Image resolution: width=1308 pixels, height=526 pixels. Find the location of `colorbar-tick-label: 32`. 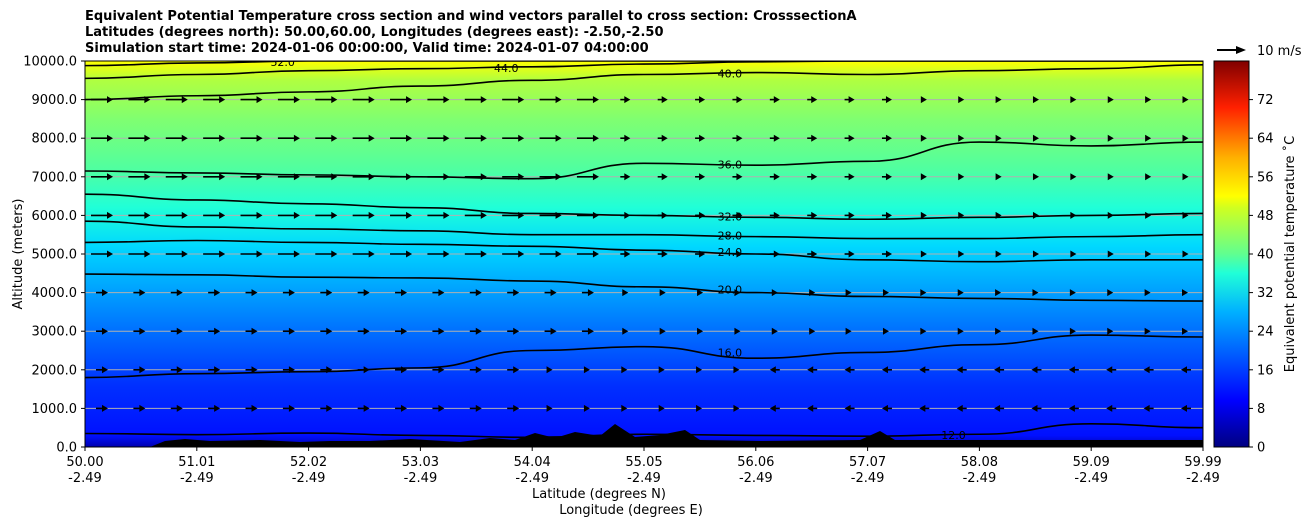

colorbar-tick-label: 32 is located at coordinates (1265, 293).